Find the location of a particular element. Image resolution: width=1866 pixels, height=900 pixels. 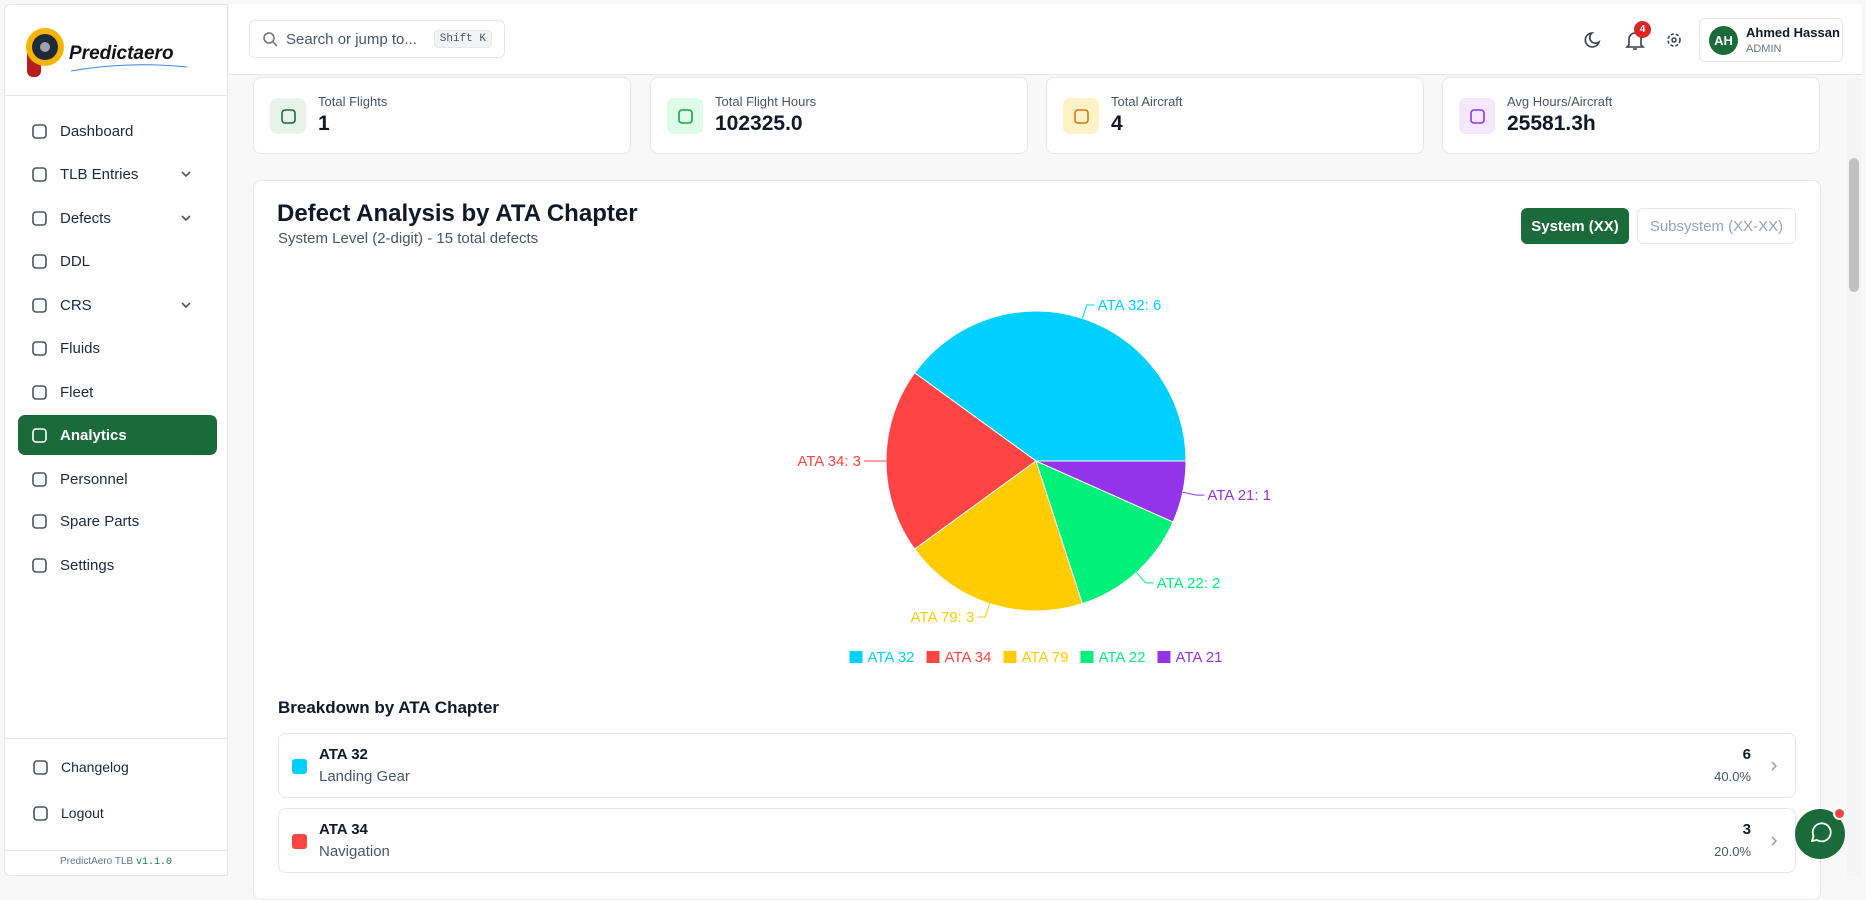

nav-item: CRS is located at coordinates (117, 305).